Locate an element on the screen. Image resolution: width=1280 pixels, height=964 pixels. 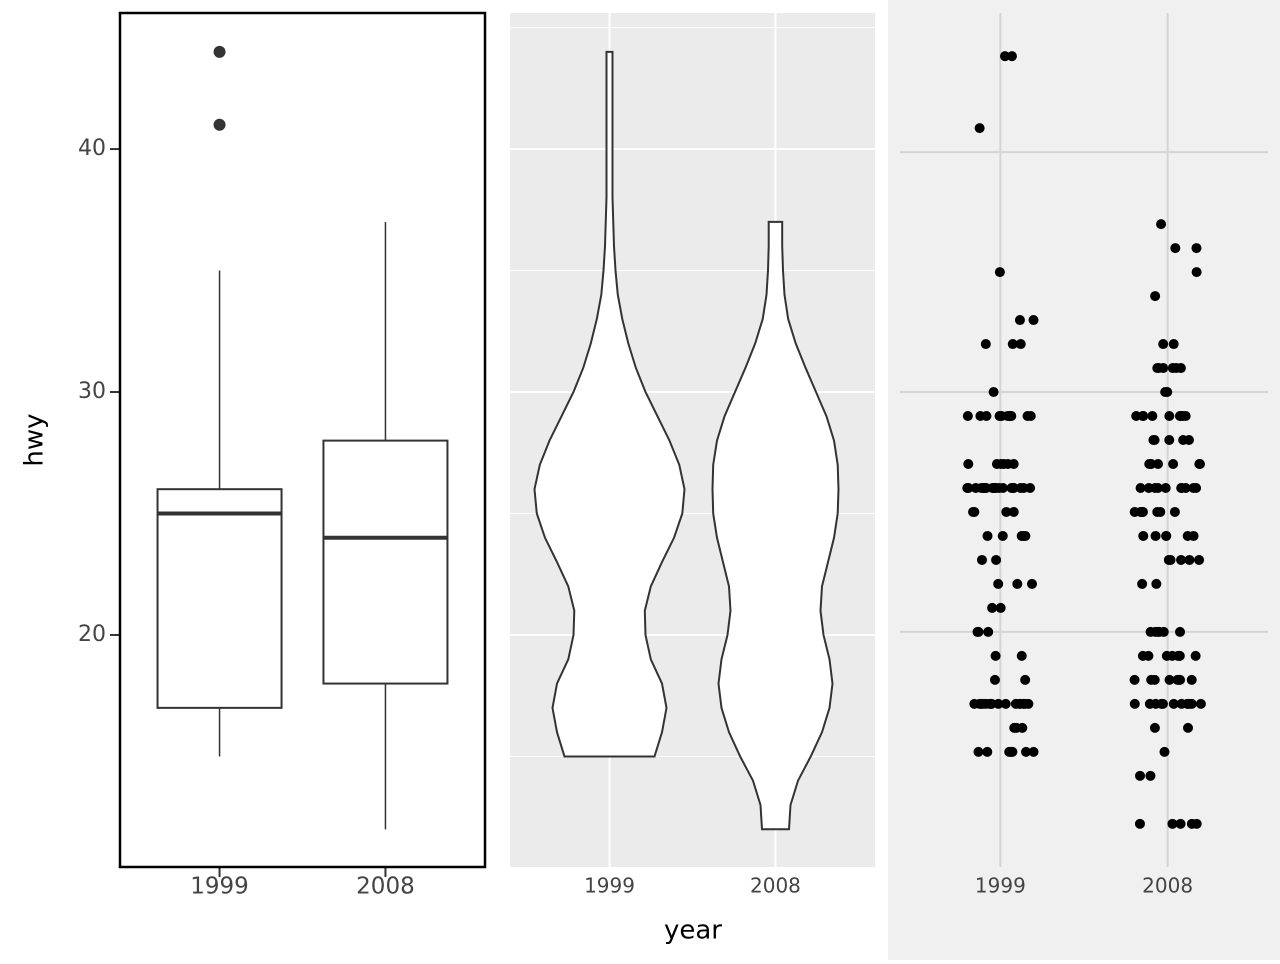
y-tick-label: 20 is located at coordinates (92, 634).